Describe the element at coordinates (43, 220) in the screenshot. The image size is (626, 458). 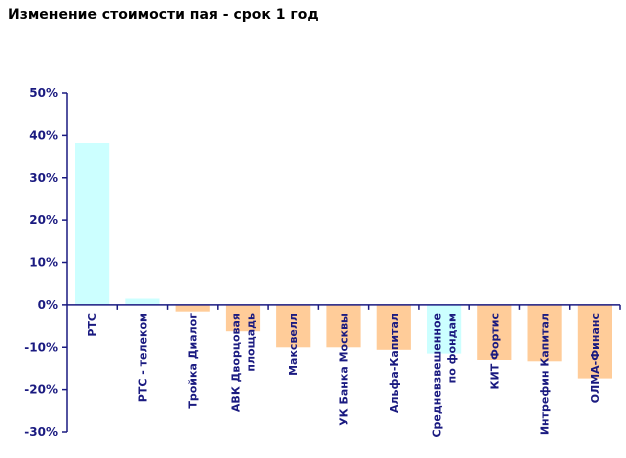
I see `y-tick-label: 20%` at that location.